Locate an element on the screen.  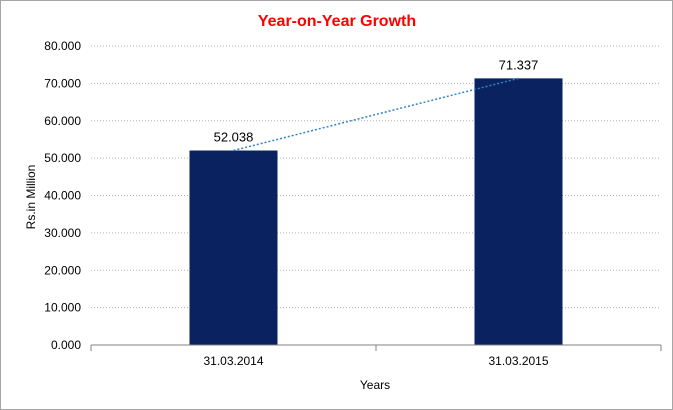
y-tick-label: 10.000 is located at coordinates (62, 308).